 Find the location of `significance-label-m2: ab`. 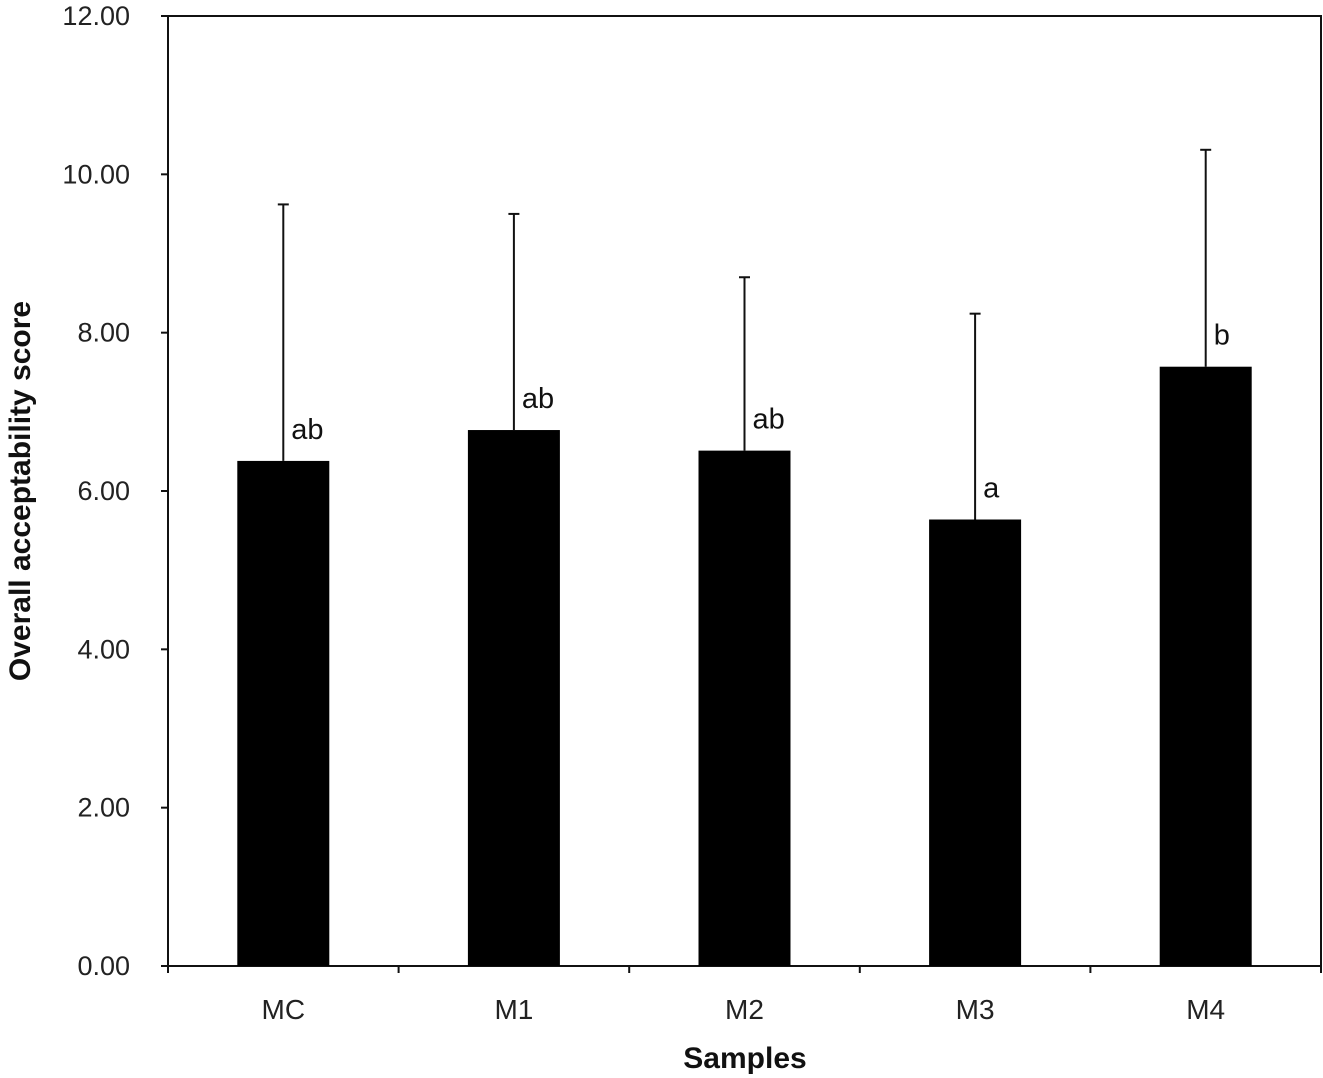

significance-label-m2: ab is located at coordinates (769, 420).